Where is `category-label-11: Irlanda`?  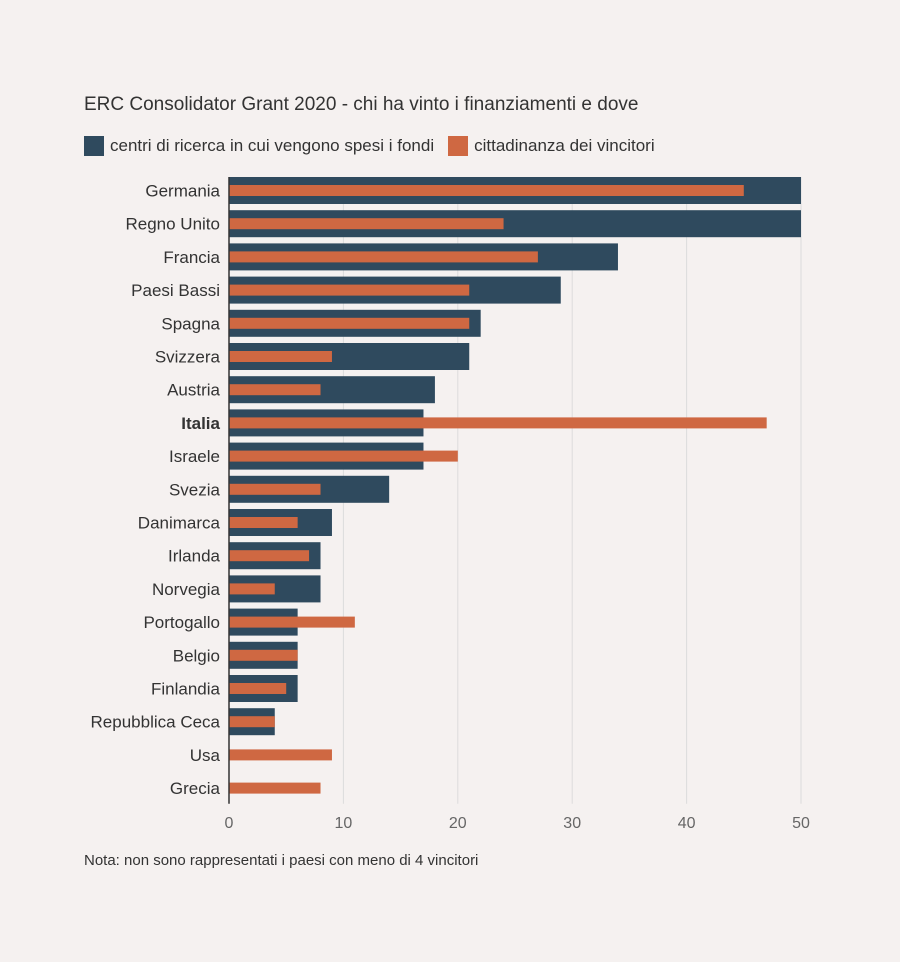 category-label-11: Irlanda is located at coordinates (194, 556).